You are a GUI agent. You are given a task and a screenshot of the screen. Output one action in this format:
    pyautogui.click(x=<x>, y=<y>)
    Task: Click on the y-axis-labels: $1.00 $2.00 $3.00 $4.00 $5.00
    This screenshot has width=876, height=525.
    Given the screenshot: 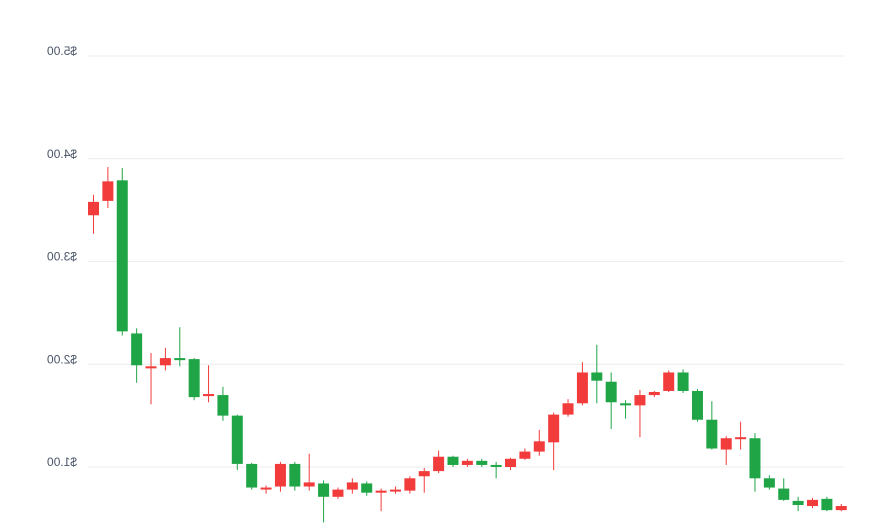 What is the action you would take?
    pyautogui.click(x=62, y=256)
    